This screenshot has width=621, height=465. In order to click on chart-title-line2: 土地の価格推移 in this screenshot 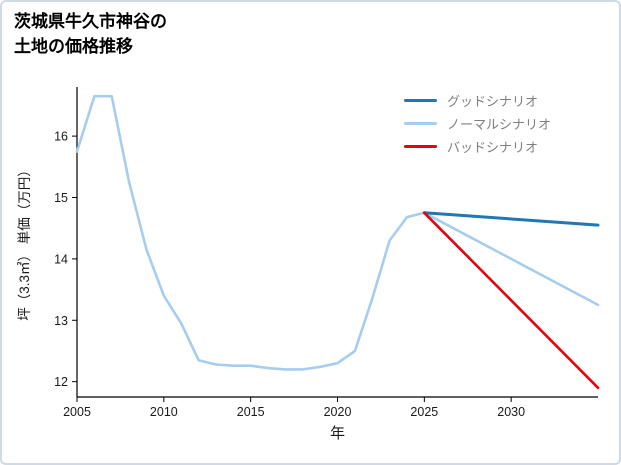, I will do `click(73, 46)`.